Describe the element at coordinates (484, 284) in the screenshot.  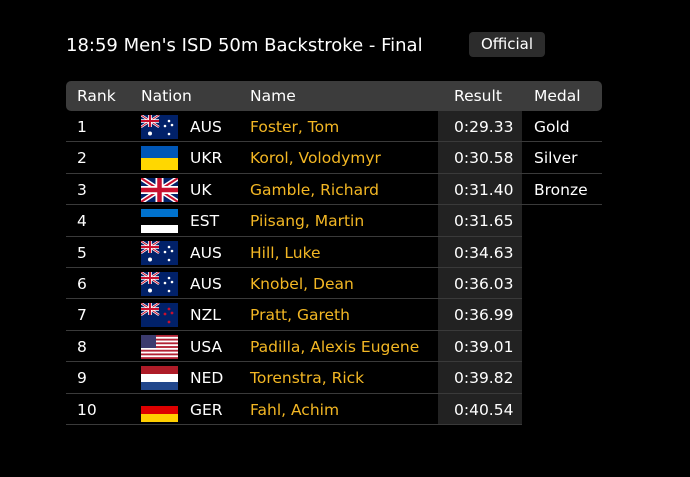
I see `result: 0:36.03` at that location.